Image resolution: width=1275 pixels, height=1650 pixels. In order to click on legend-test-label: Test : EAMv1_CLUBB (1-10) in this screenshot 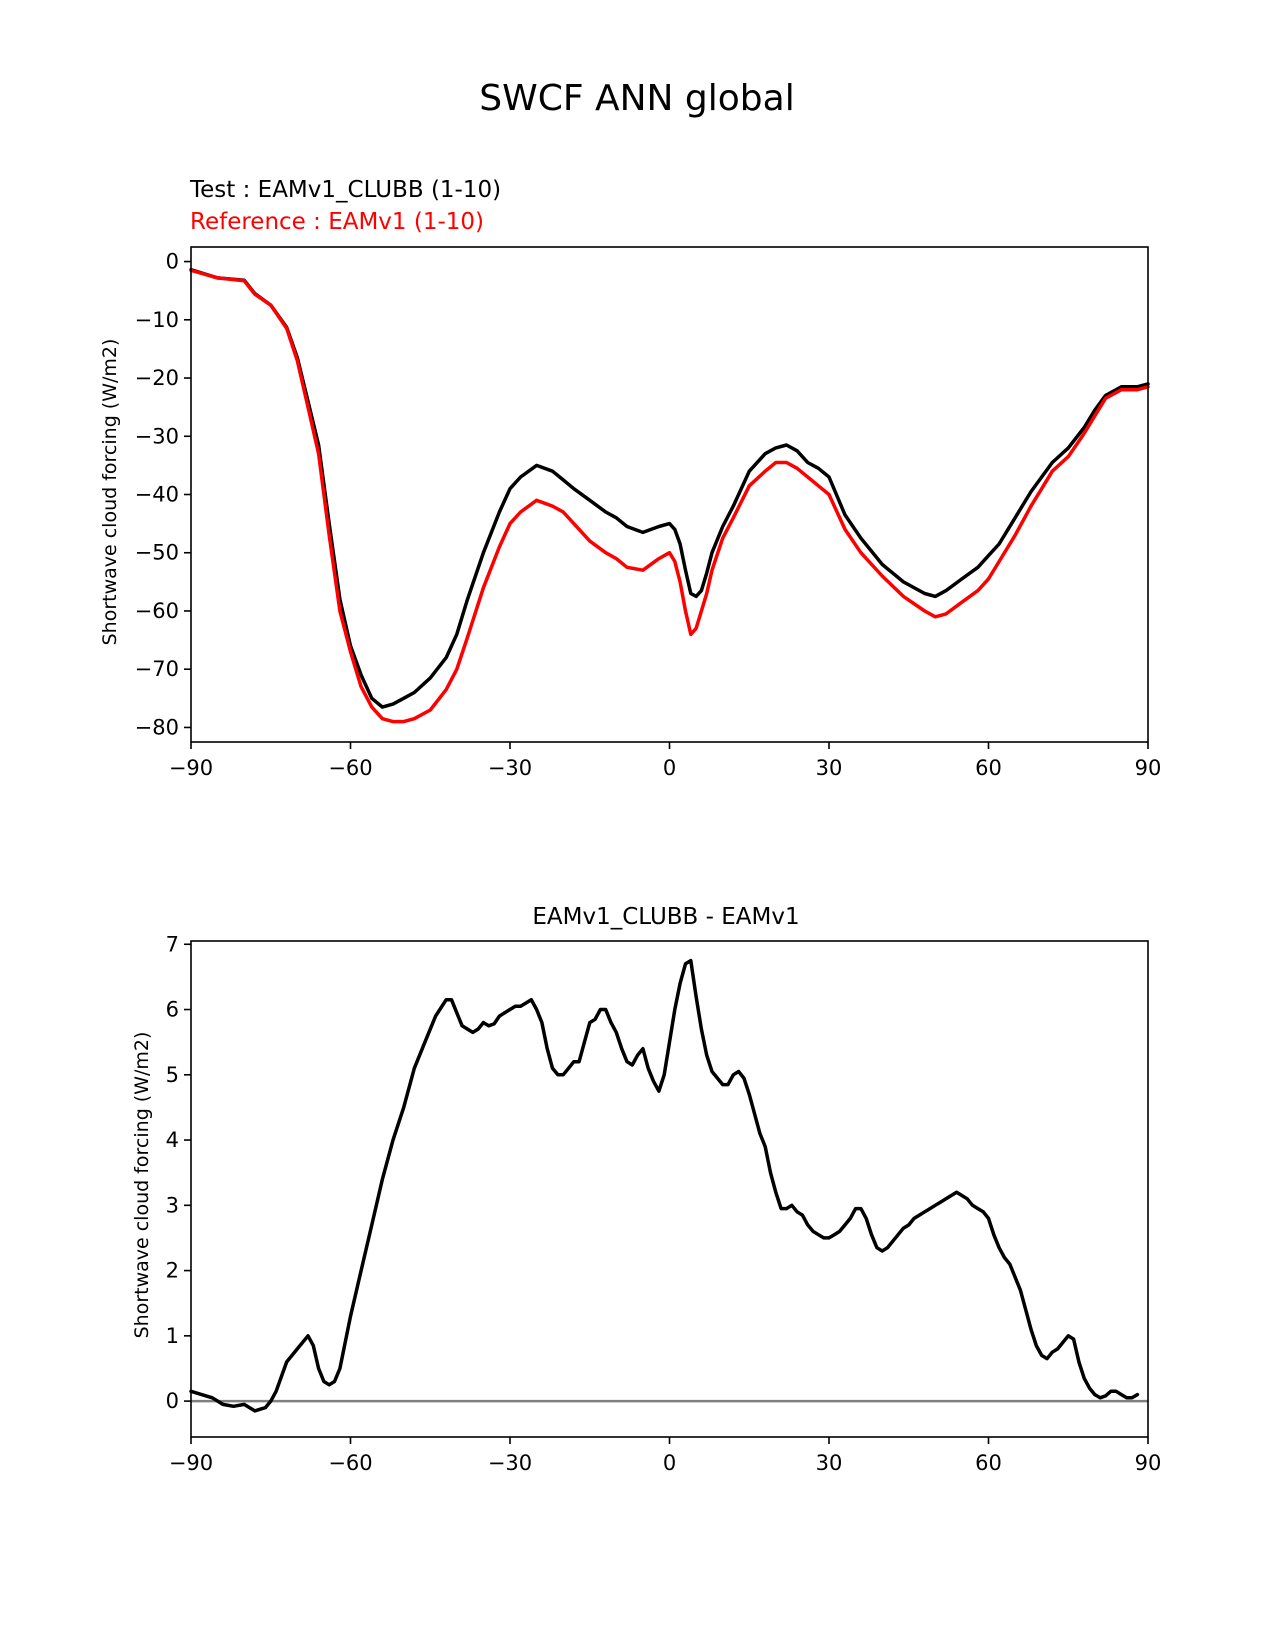, I will do `click(345, 190)`.